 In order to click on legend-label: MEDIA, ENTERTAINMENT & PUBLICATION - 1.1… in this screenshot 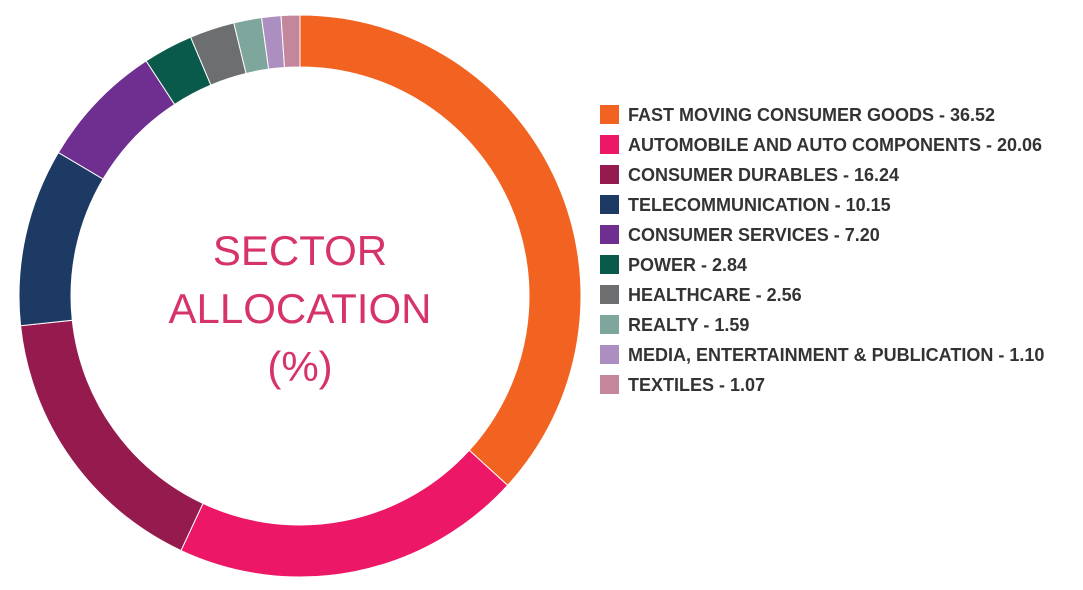, I will do `click(836, 355)`.